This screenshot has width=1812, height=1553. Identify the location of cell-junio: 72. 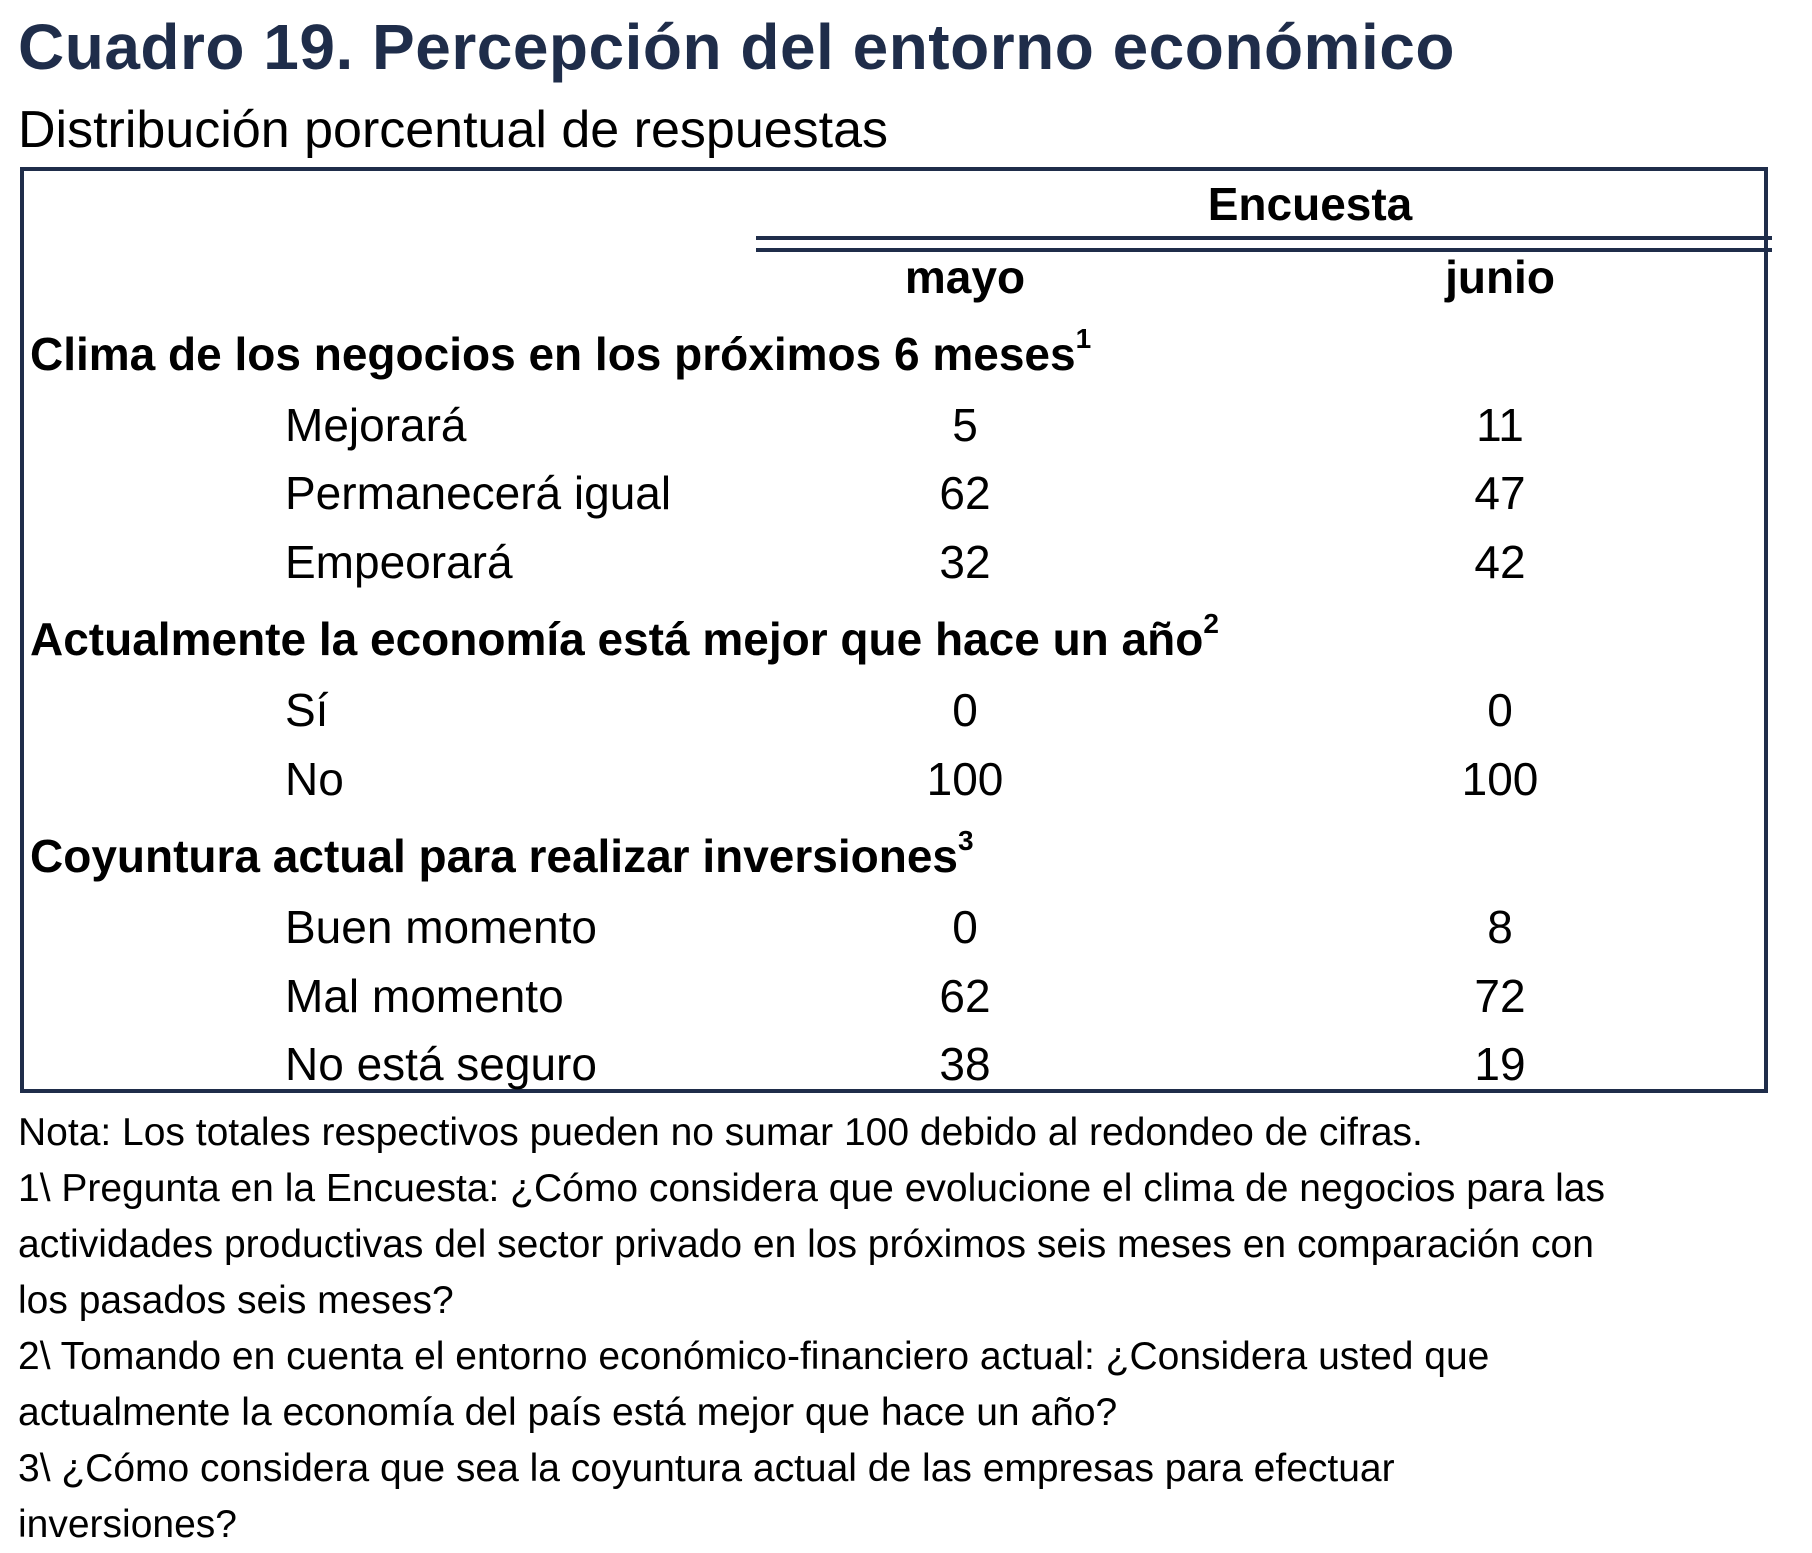
(1500, 996).